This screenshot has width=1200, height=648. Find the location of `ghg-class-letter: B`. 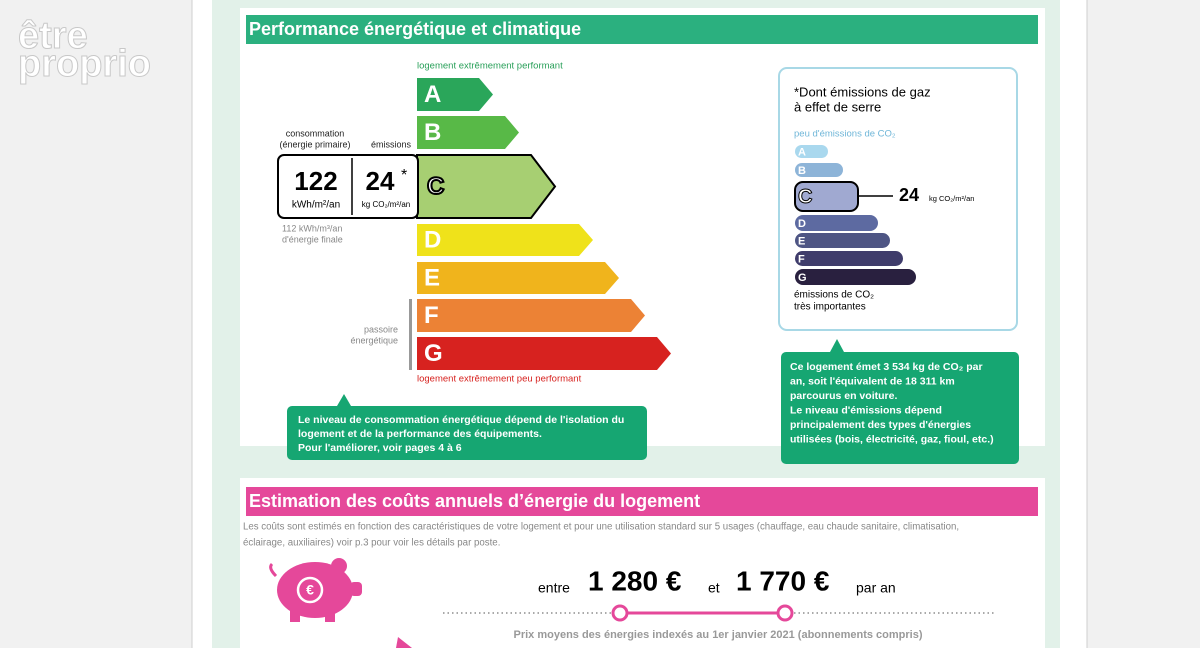

ghg-class-letter: B is located at coordinates (802, 171).